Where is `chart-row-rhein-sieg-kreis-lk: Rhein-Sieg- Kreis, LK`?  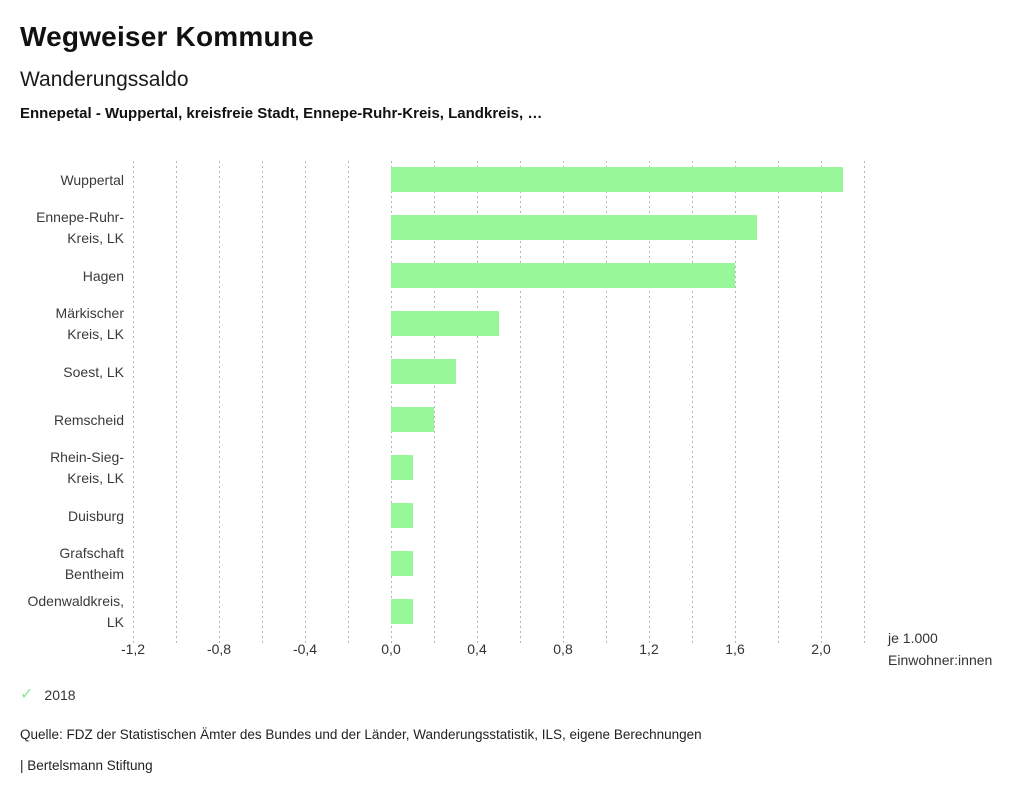 chart-row-rhein-sieg-kreis-lk: Rhein-Sieg- Kreis, LK is located at coordinates (512, 468).